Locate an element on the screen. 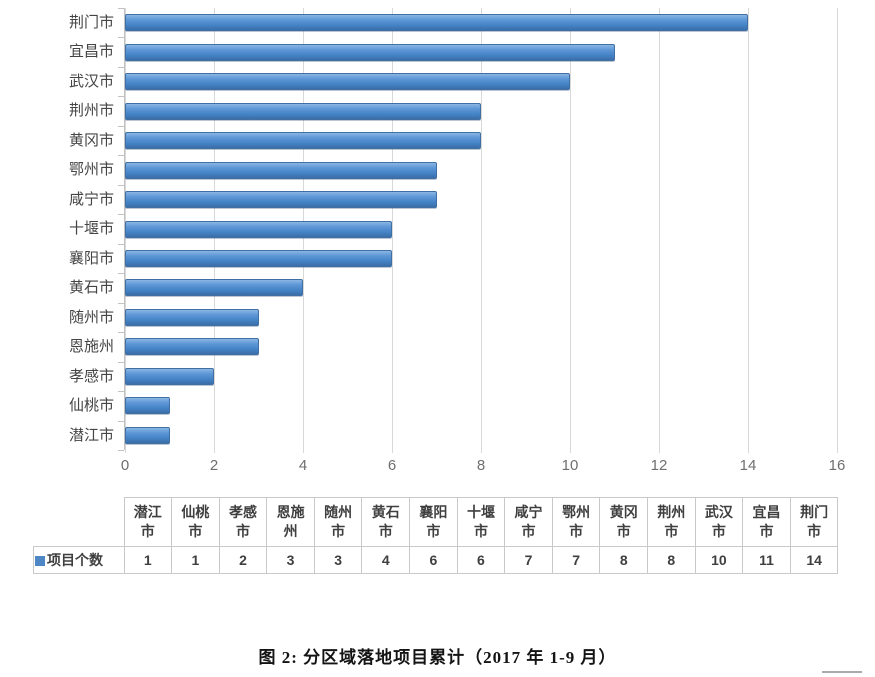 This screenshot has height=677, width=875. bar-黄石市 is located at coordinates (214, 288).